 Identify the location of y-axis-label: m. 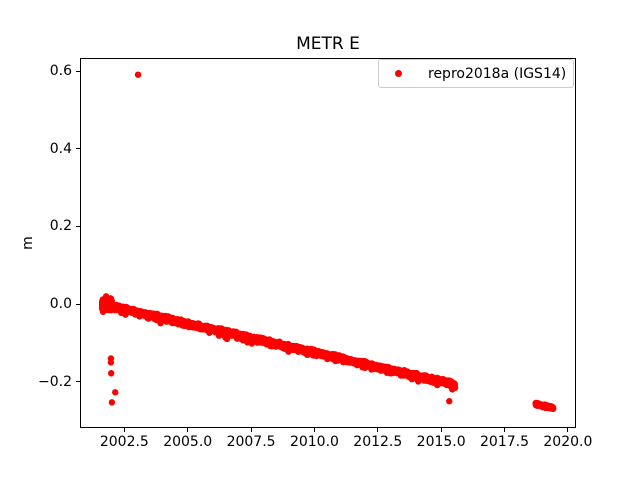
(28, 243).